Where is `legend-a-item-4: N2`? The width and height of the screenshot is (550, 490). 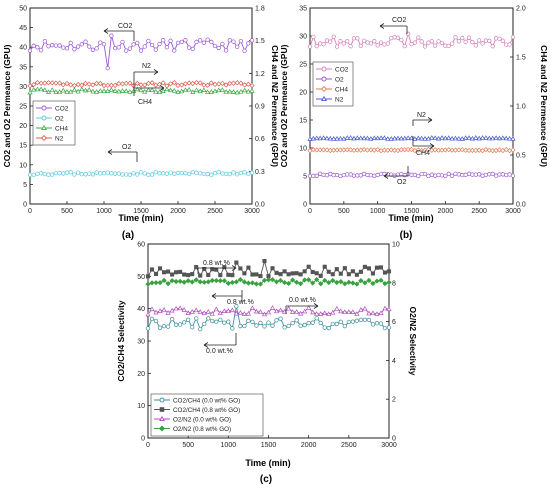
legend-a-item-4: N2 is located at coordinates (50, 138).